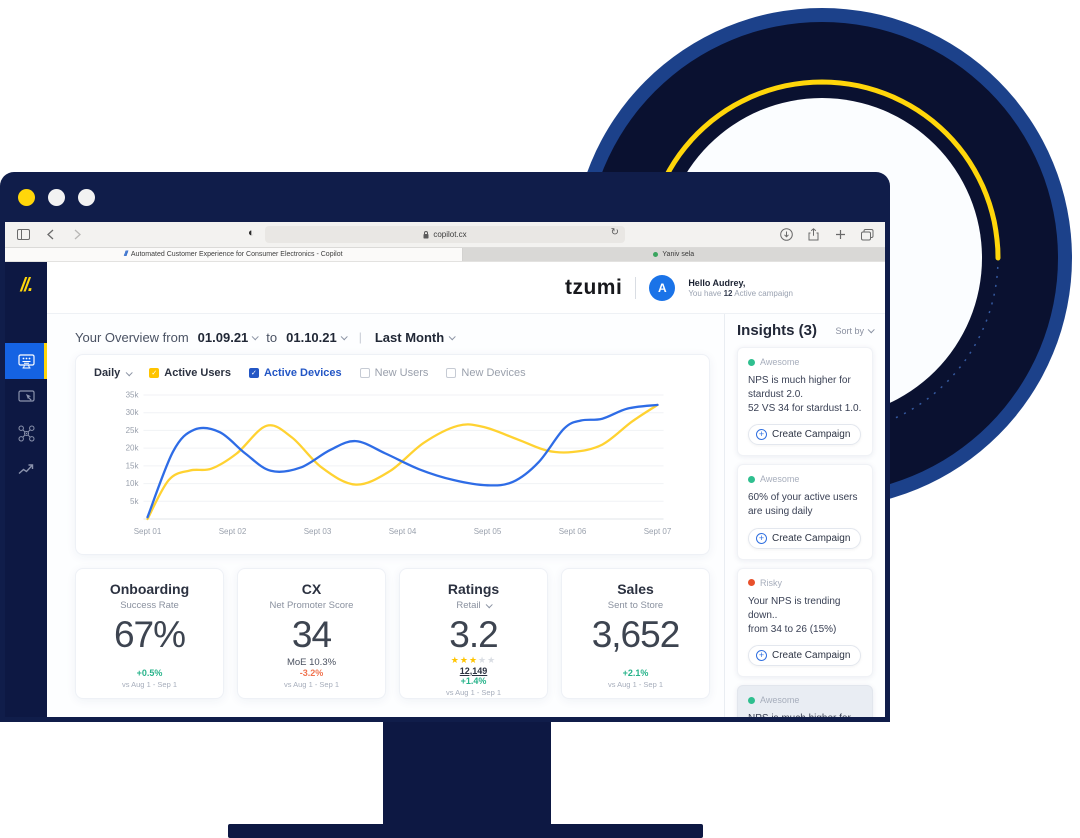 This screenshot has height=838, width=1080. Describe the element at coordinates (26, 397) in the screenshot. I see `sidebar-item-campaigns` at that location.